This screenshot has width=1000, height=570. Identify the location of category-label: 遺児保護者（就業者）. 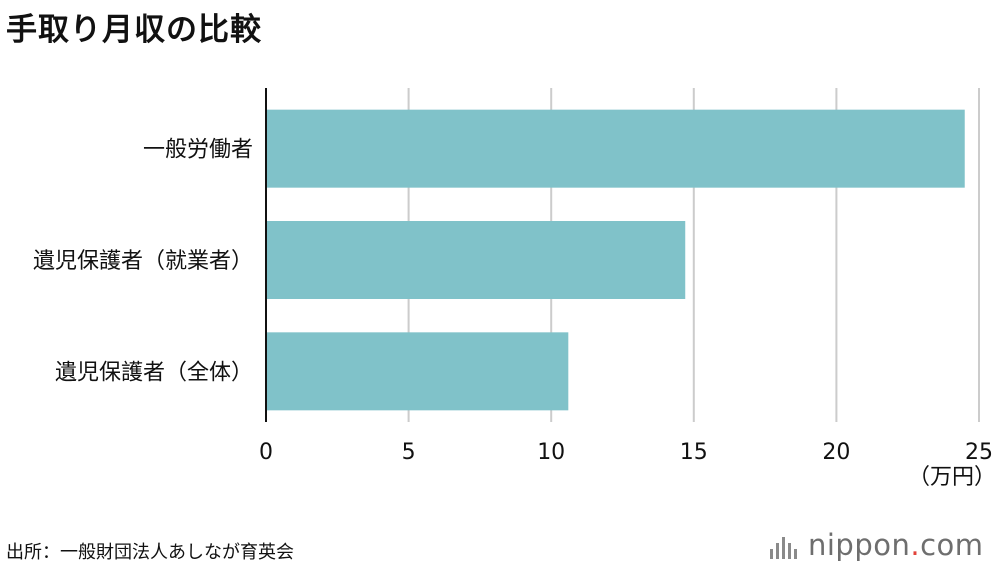
(143, 261).